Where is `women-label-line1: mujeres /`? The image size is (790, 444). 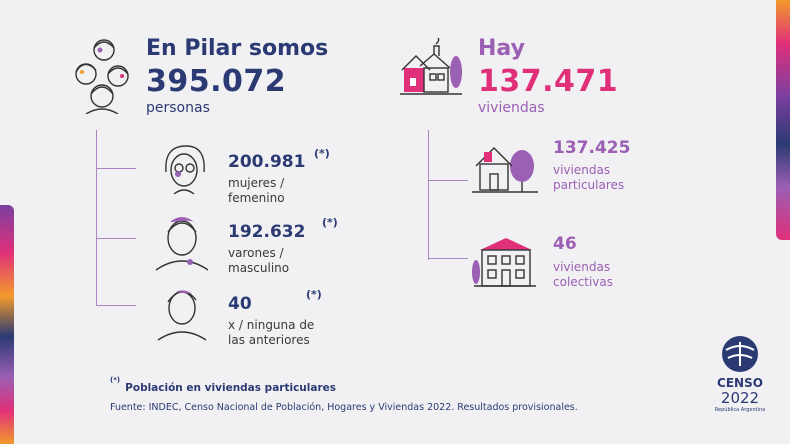
women-label-line1: mujeres / is located at coordinates (256, 183).